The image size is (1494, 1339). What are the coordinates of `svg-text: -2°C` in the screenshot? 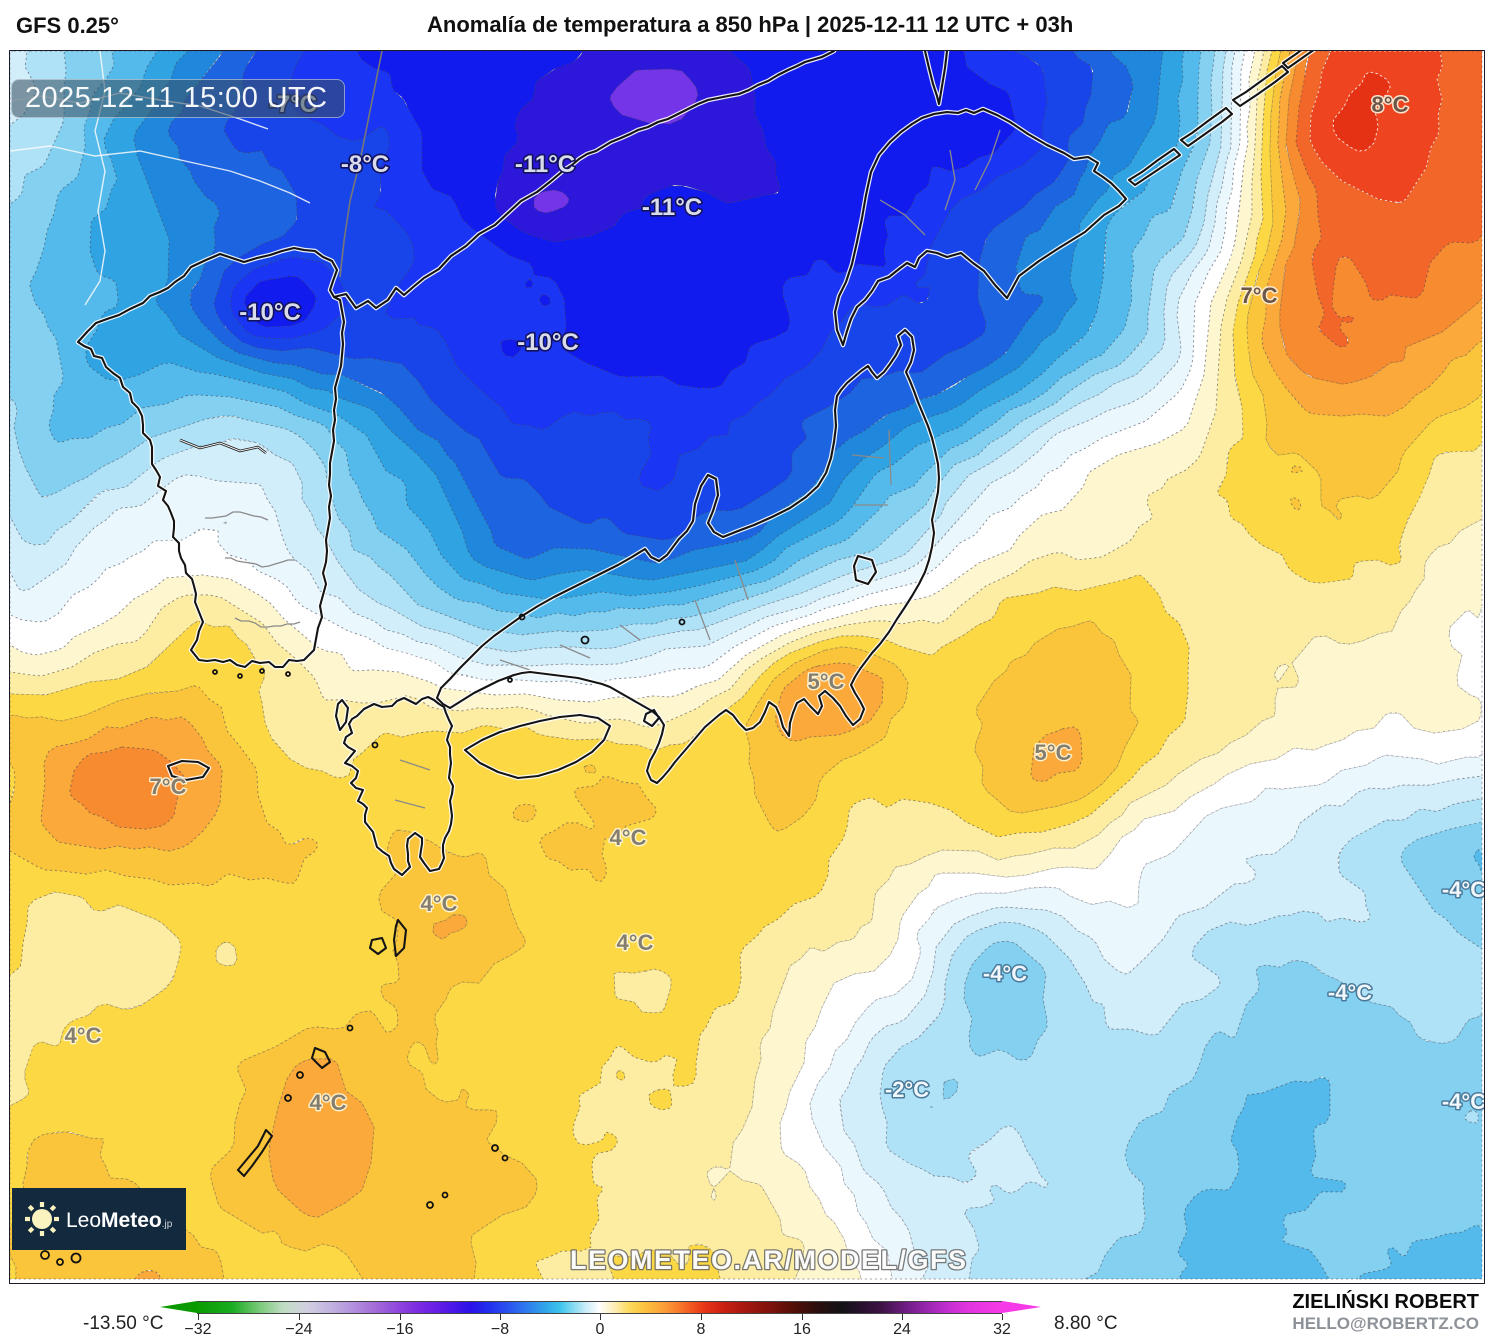 It's located at (907, 1089).